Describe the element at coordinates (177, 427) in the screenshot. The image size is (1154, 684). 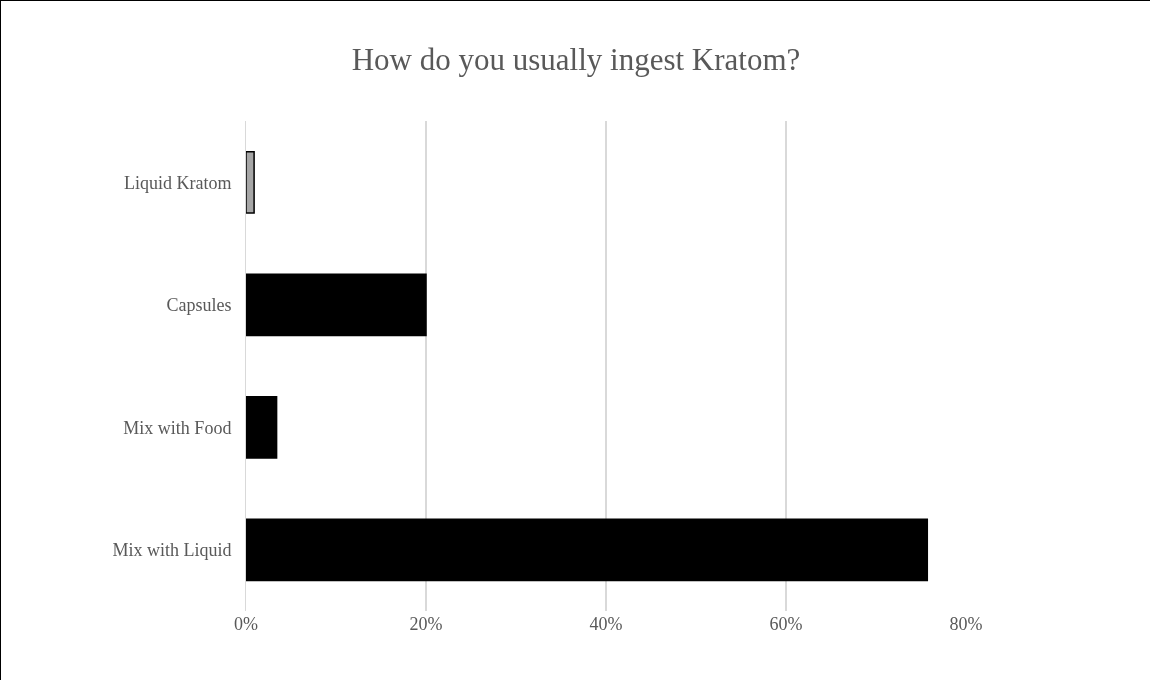
I see `y-tick-label: Mix with Food` at that location.